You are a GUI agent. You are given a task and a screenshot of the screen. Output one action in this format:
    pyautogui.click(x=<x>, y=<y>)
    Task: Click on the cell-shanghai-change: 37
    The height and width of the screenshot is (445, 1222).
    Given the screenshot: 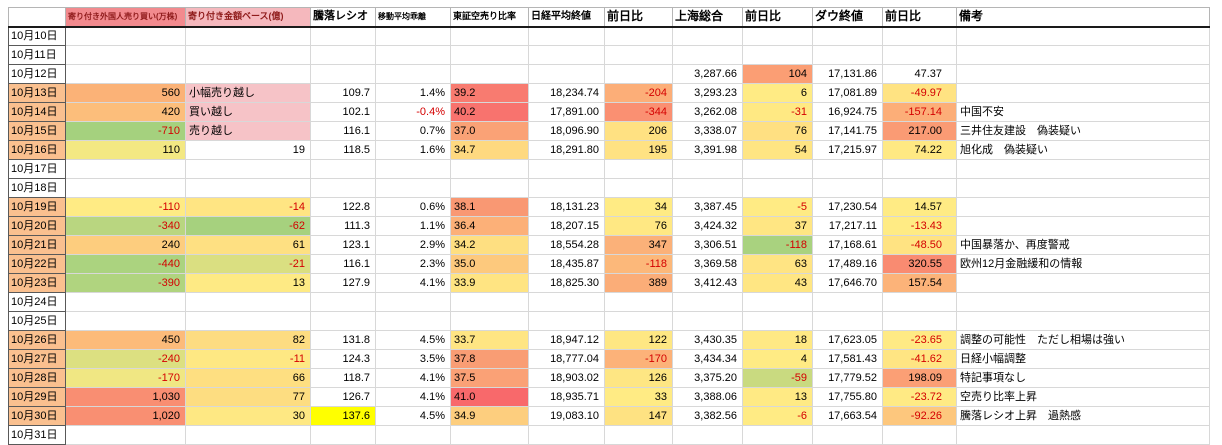 What is the action you would take?
    pyautogui.click(x=777, y=226)
    